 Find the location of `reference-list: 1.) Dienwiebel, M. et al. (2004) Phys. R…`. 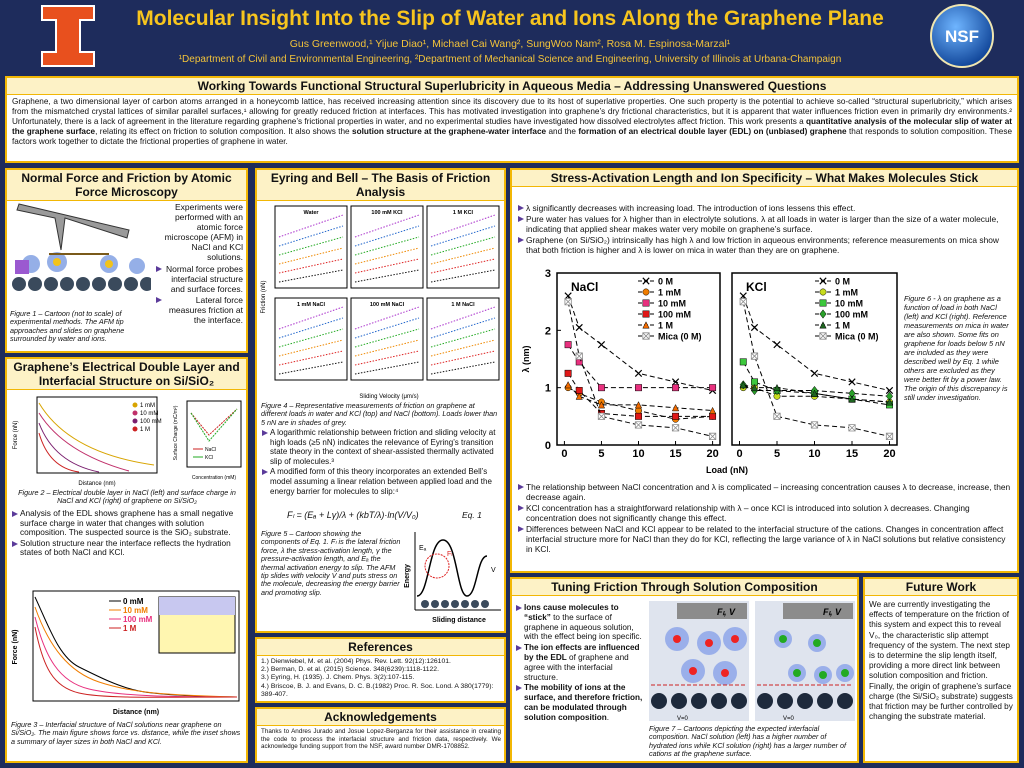

reference-list: 1.) Dienwiebel, M. et al. (2004) Phys. R… is located at coordinates (381, 678).